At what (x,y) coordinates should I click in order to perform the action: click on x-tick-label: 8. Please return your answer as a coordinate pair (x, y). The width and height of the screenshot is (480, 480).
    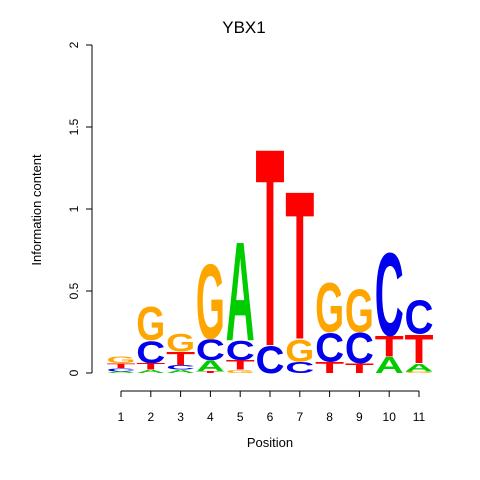
    Looking at the image, I should click on (329, 417).